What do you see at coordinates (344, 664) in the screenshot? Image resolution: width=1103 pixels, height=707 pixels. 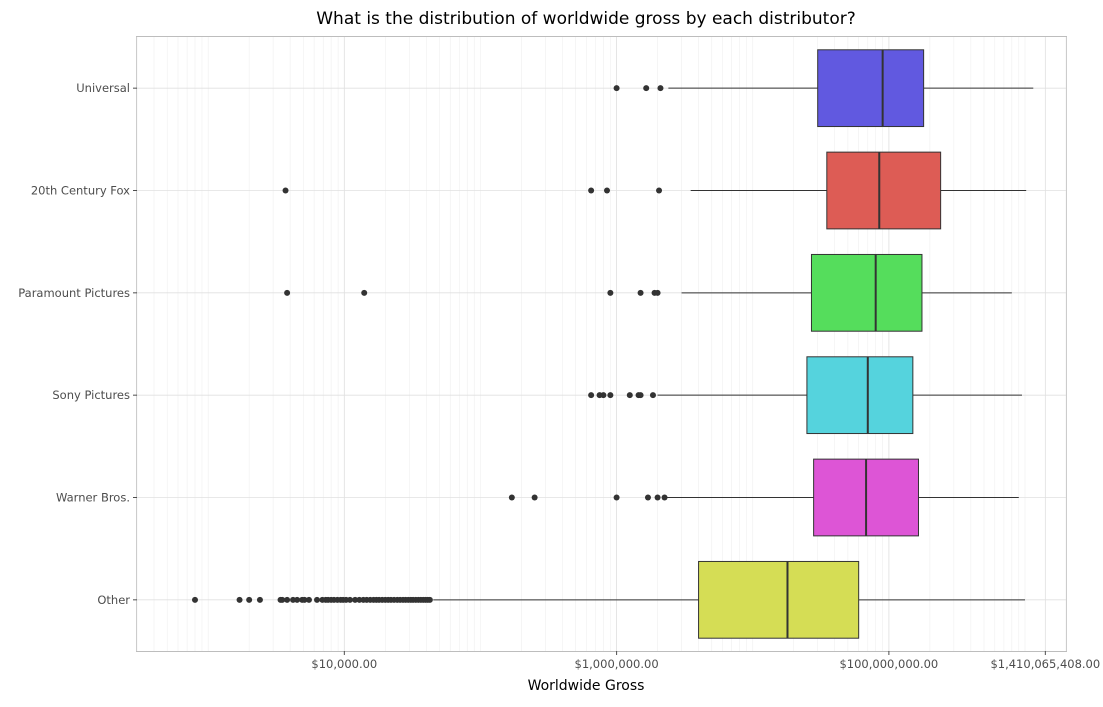 I see `x-tick-label: $10,000.00` at bounding box center [344, 664].